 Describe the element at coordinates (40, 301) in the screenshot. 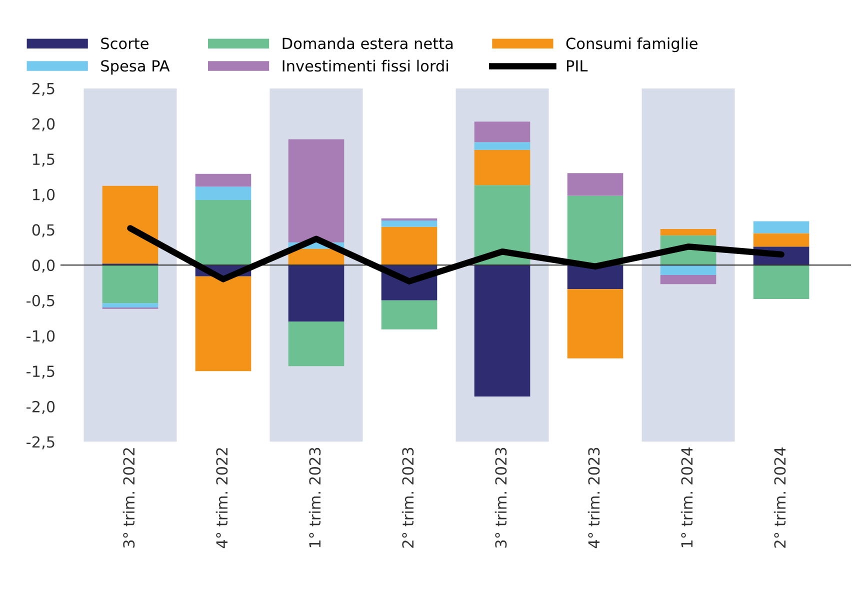

I see `y-tick-label: -0,5` at that location.